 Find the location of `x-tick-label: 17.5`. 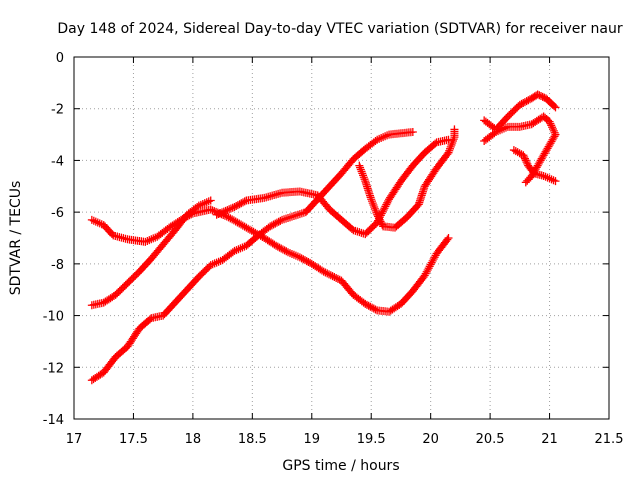

x-tick-label: 17.5 is located at coordinates (133, 439).